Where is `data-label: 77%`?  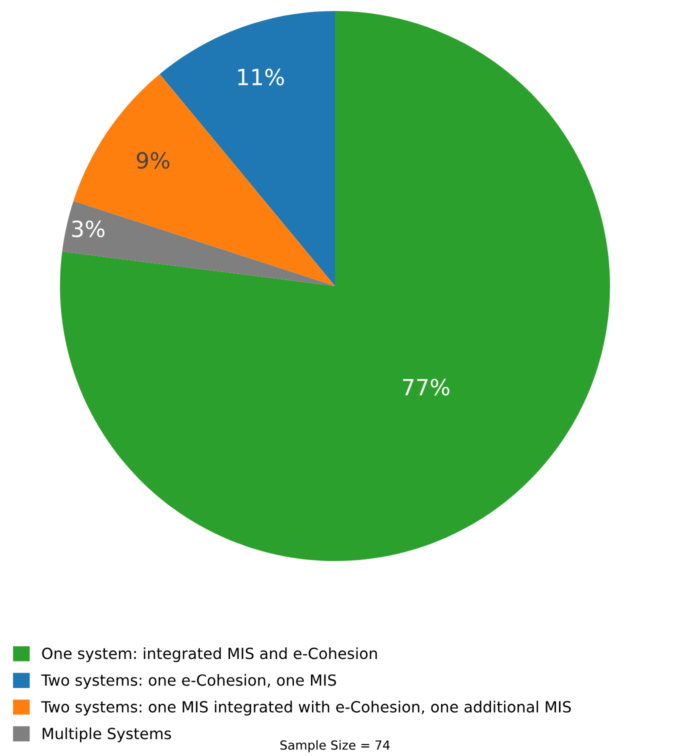 data-label: 77% is located at coordinates (426, 387).